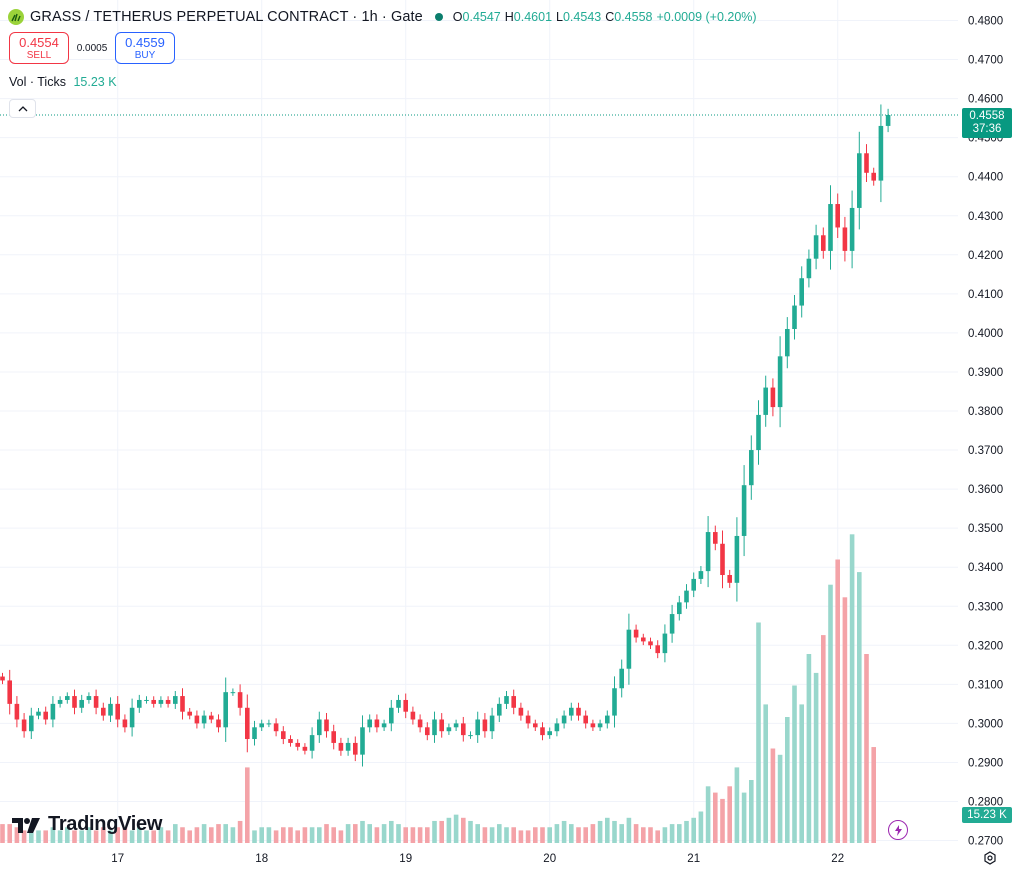 This screenshot has width=1018, height=872. I want to click on y-tick-label: 0.2700, so click(985, 842).